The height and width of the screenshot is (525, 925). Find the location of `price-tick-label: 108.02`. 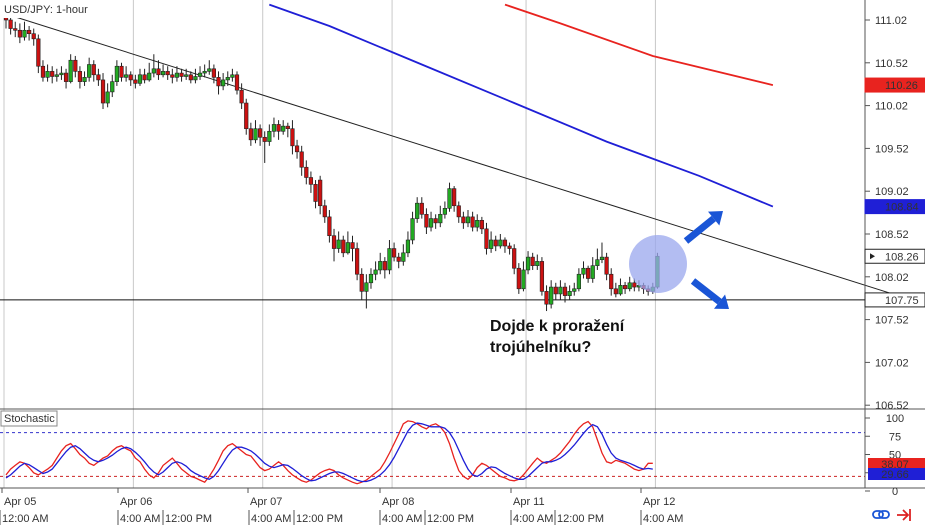

price-tick-label: 108.02 is located at coordinates (892, 278).